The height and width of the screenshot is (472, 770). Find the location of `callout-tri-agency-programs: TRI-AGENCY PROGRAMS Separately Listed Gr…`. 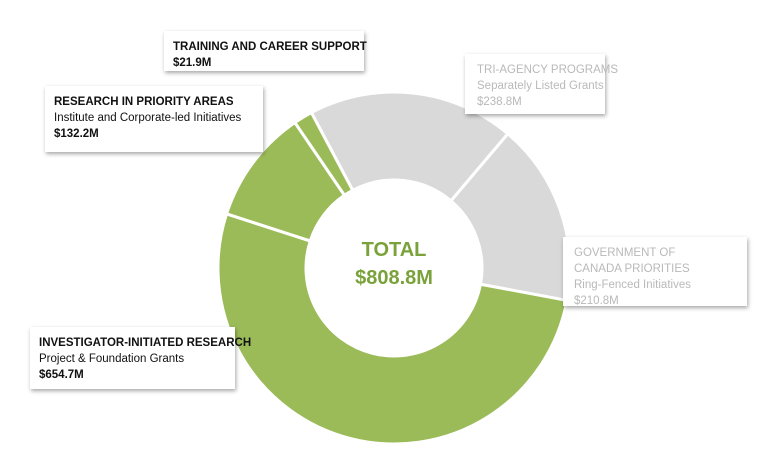

callout-tri-agency-programs: TRI-AGENCY PROGRAMS Separately Listed Gr… is located at coordinates (541, 84).